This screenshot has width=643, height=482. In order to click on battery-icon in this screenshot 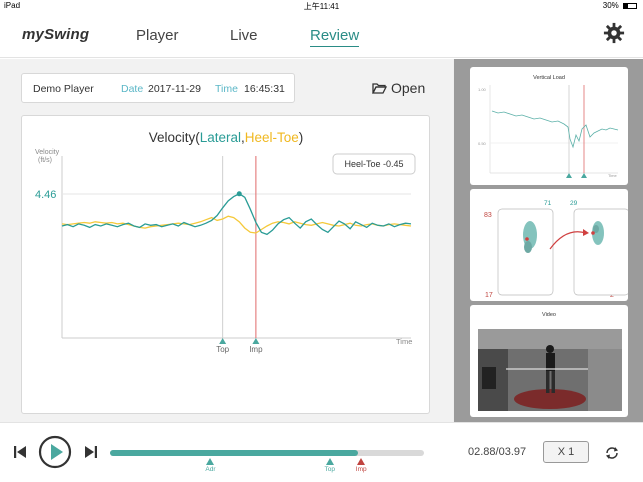, I will do `click(630, 5)`.